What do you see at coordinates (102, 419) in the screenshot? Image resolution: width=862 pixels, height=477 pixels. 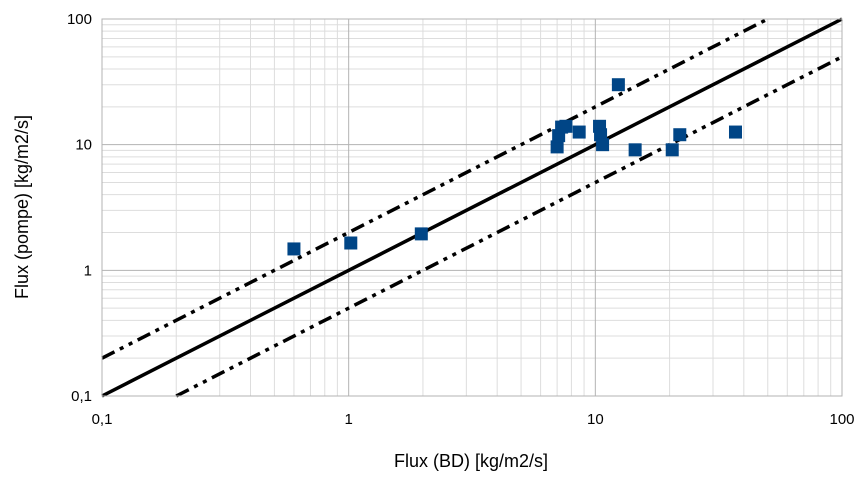 I see `x-tick-label: 0,1` at bounding box center [102, 419].